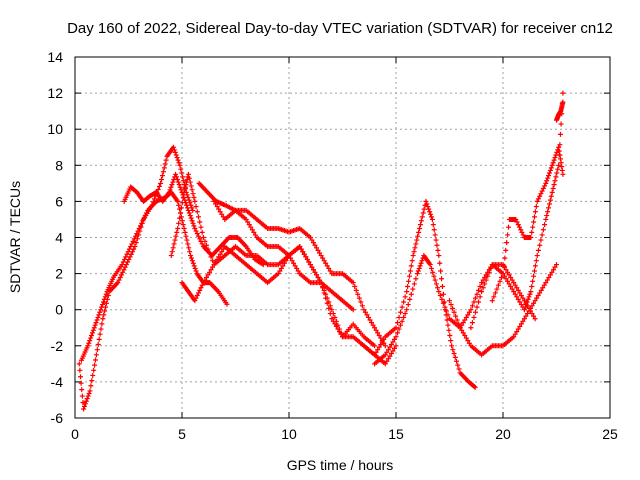 This screenshot has height=480, width=640. What do you see at coordinates (59, 238) in the screenshot?
I see `y-tick-label: 4` at bounding box center [59, 238].